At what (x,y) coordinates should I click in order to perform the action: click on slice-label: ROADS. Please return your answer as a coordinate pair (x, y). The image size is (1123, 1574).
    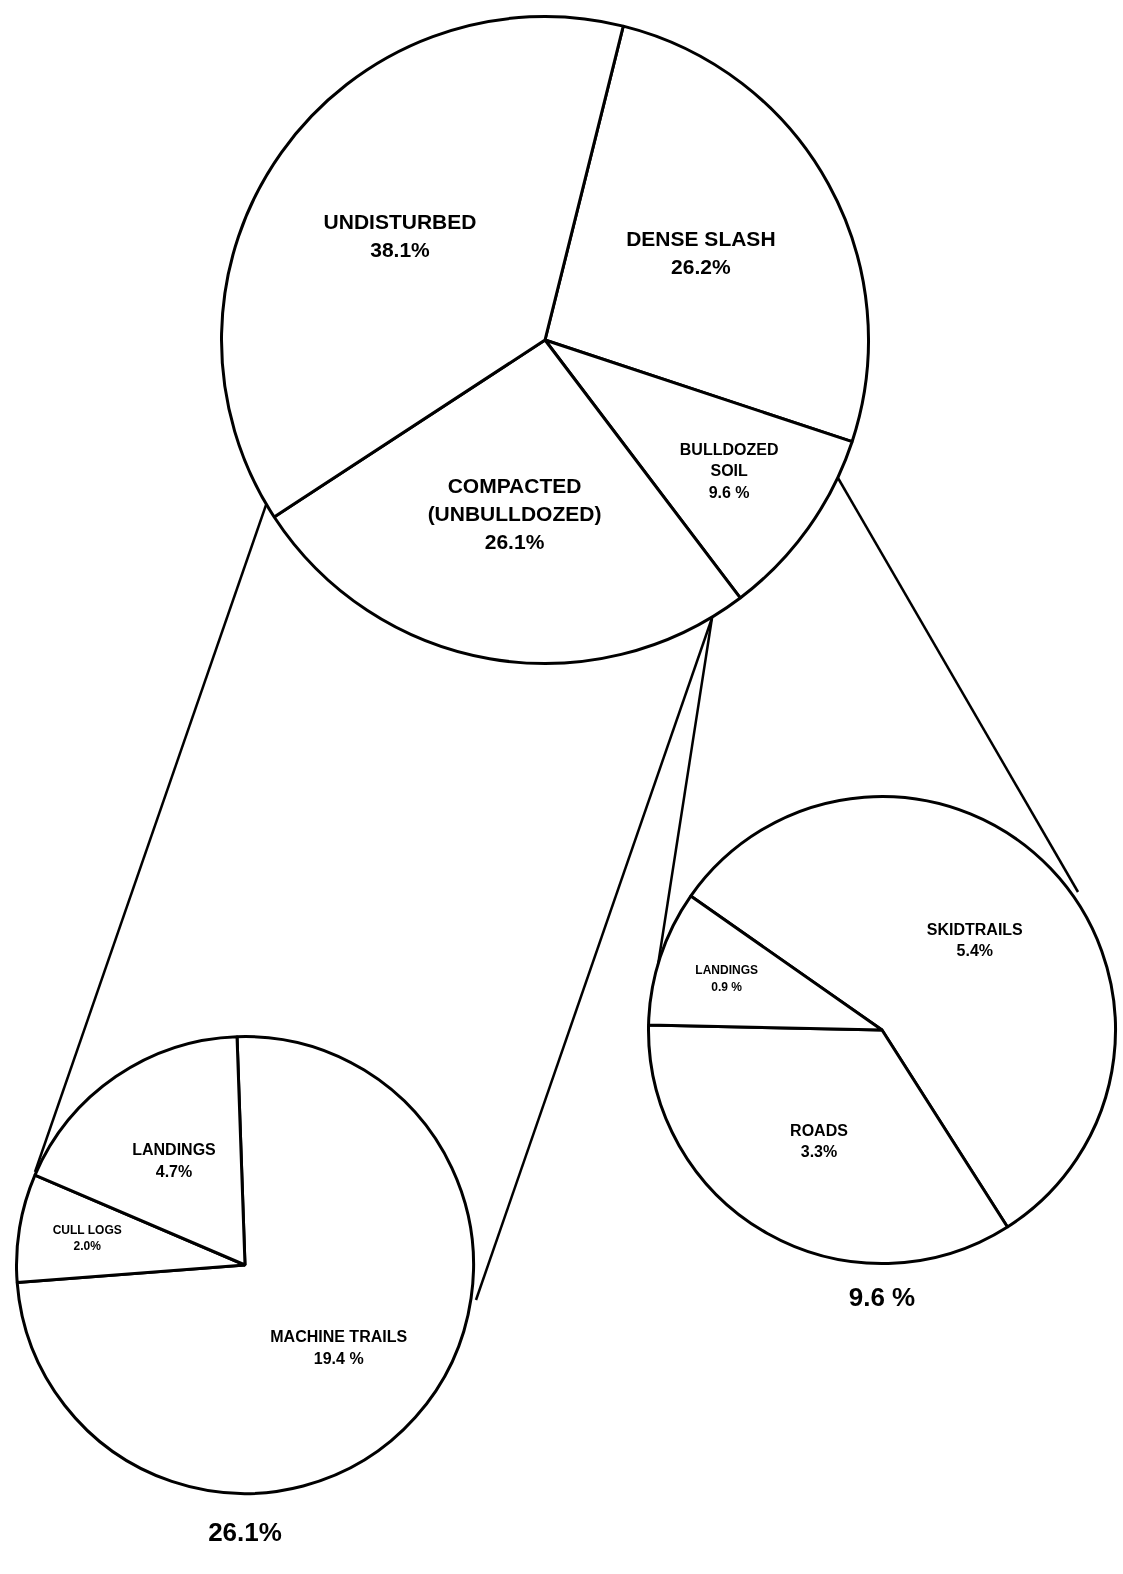
    Looking at the image, I should click on (819, 1130).